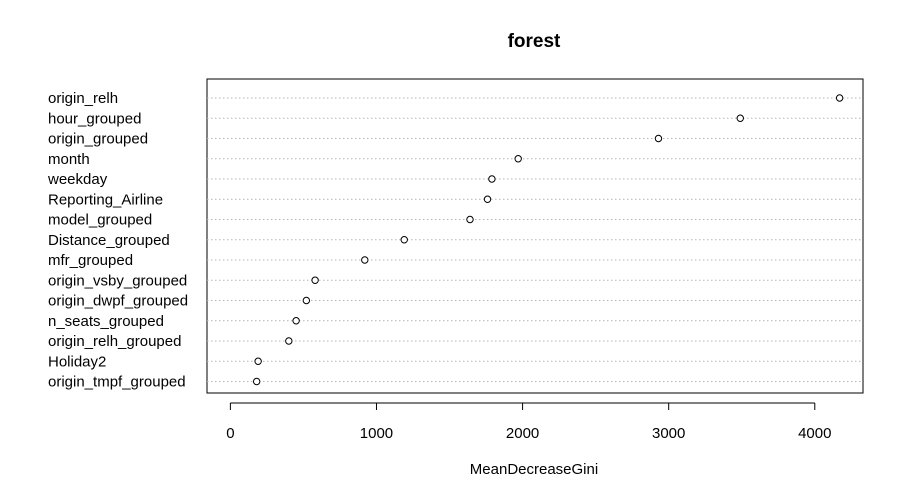  I want to click on variable-label: origin_tmpf_grouped, so click(117, 382).